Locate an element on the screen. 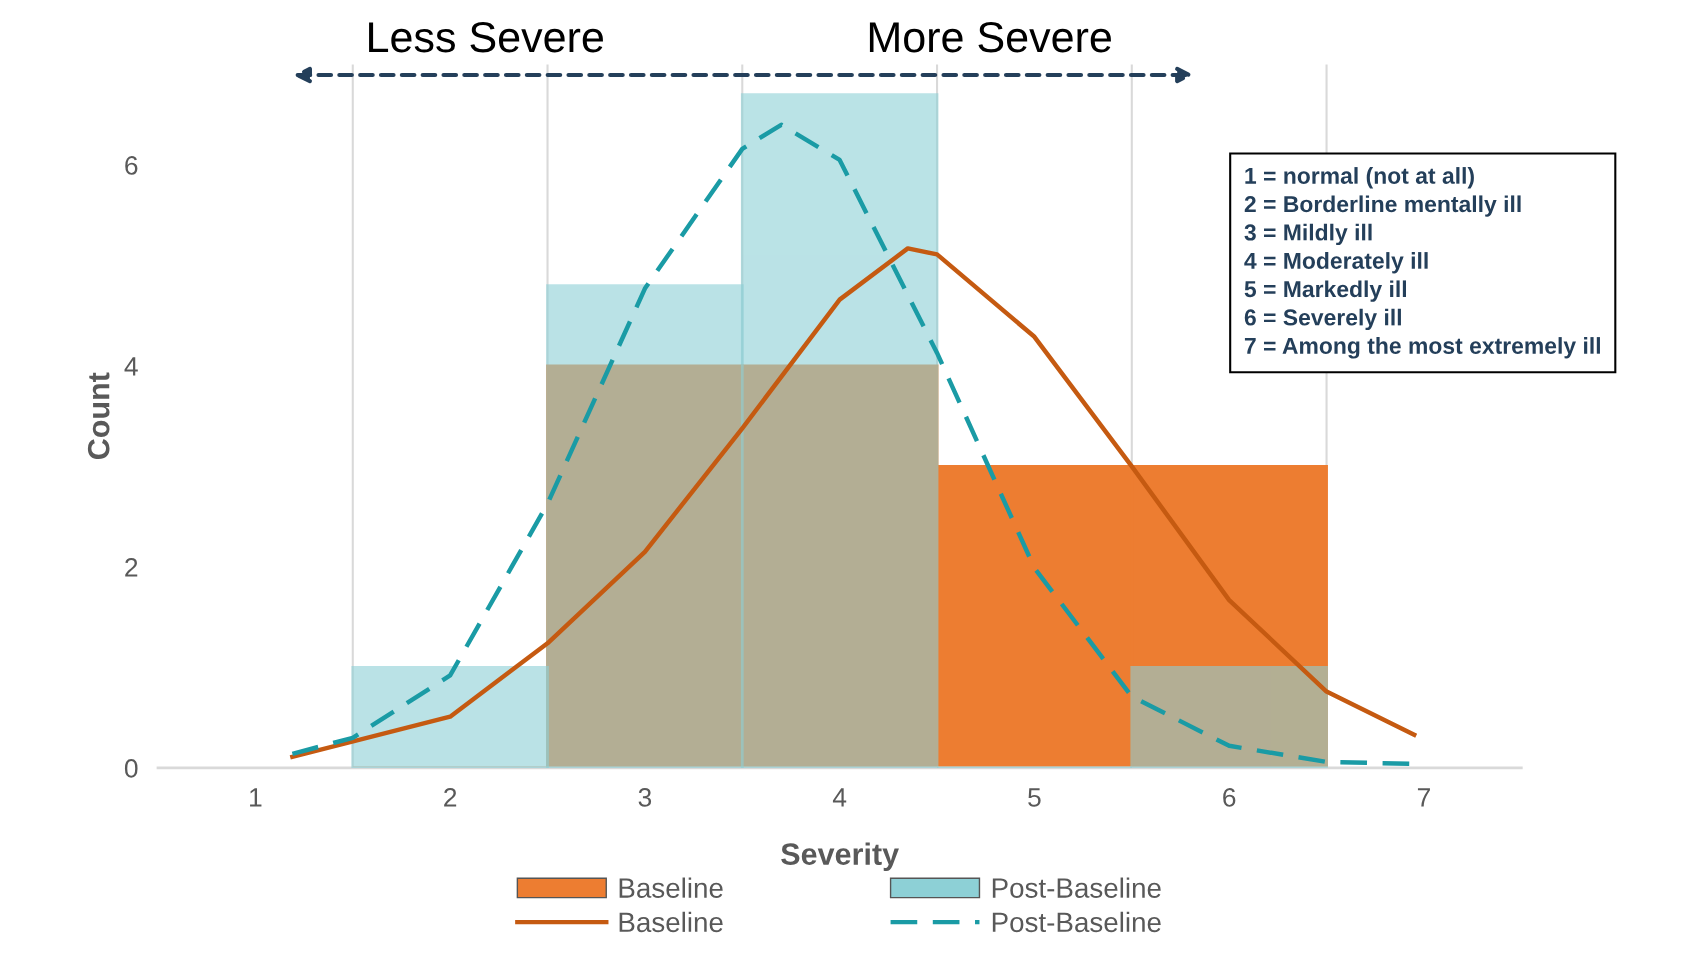 This screenshot has width=1681, height=977. x-tick-label: 6 is located at coordinates (1229, 797).